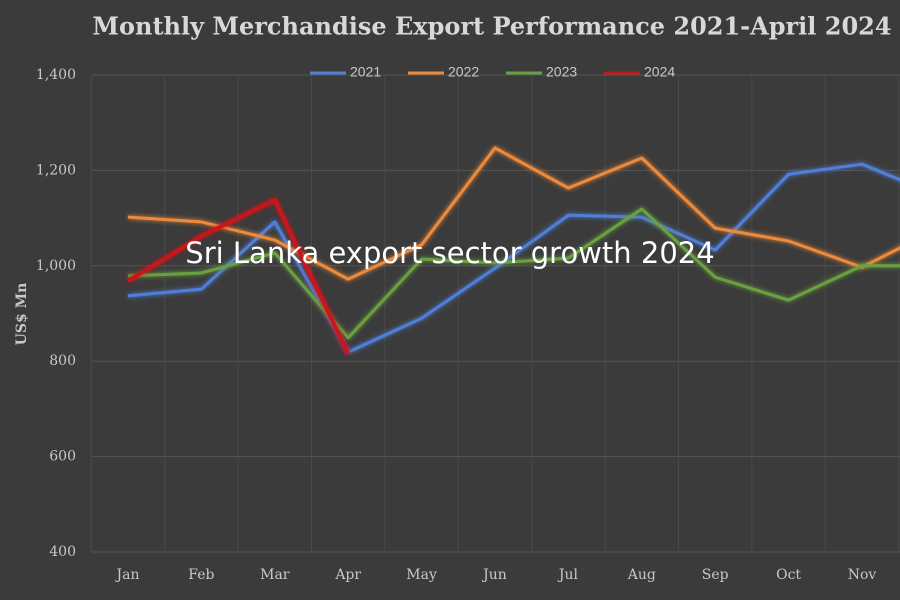  Describe the element at coordinates (127, 575) in the screenshot. I see `x-tick-label: Jan` at that location.